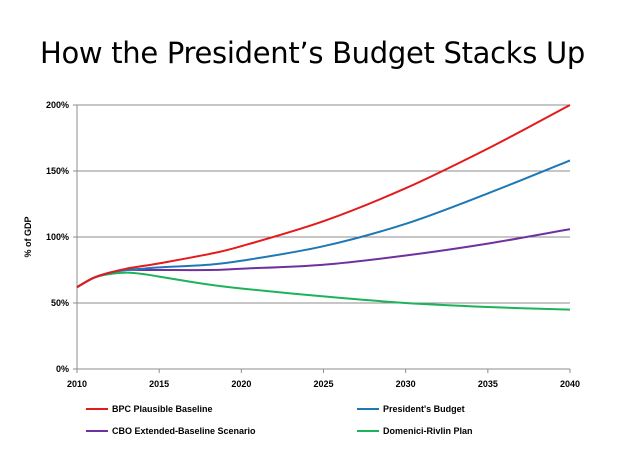 The height and width of the screenshot is (470, 625). What do you see at coordinates (184, 431) in the screenshot?
I see `legend-label: CBO Extended-Baseline Scenario` at bounding box center [184, 431].